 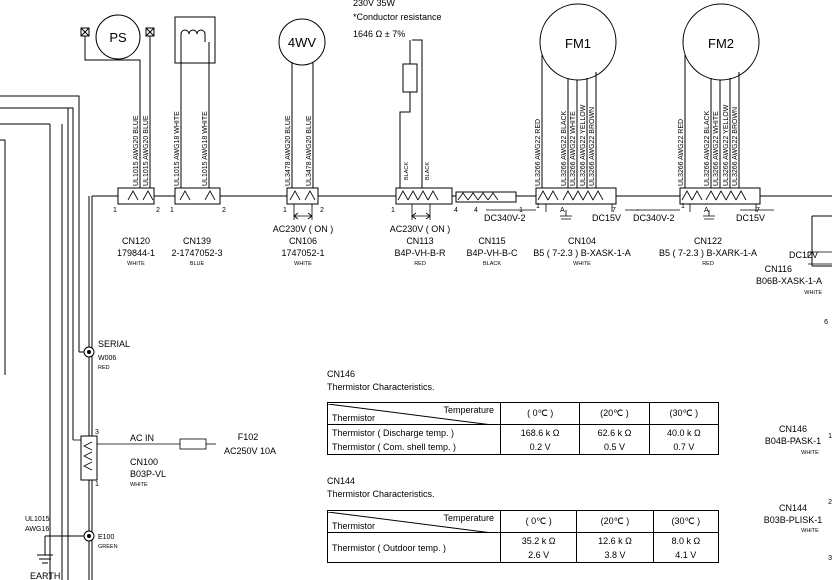 What do you see at coordinates (374, 4) in the screenshot?
I see `heater-rating: 230V 35W` at bounding box center [374, 4].